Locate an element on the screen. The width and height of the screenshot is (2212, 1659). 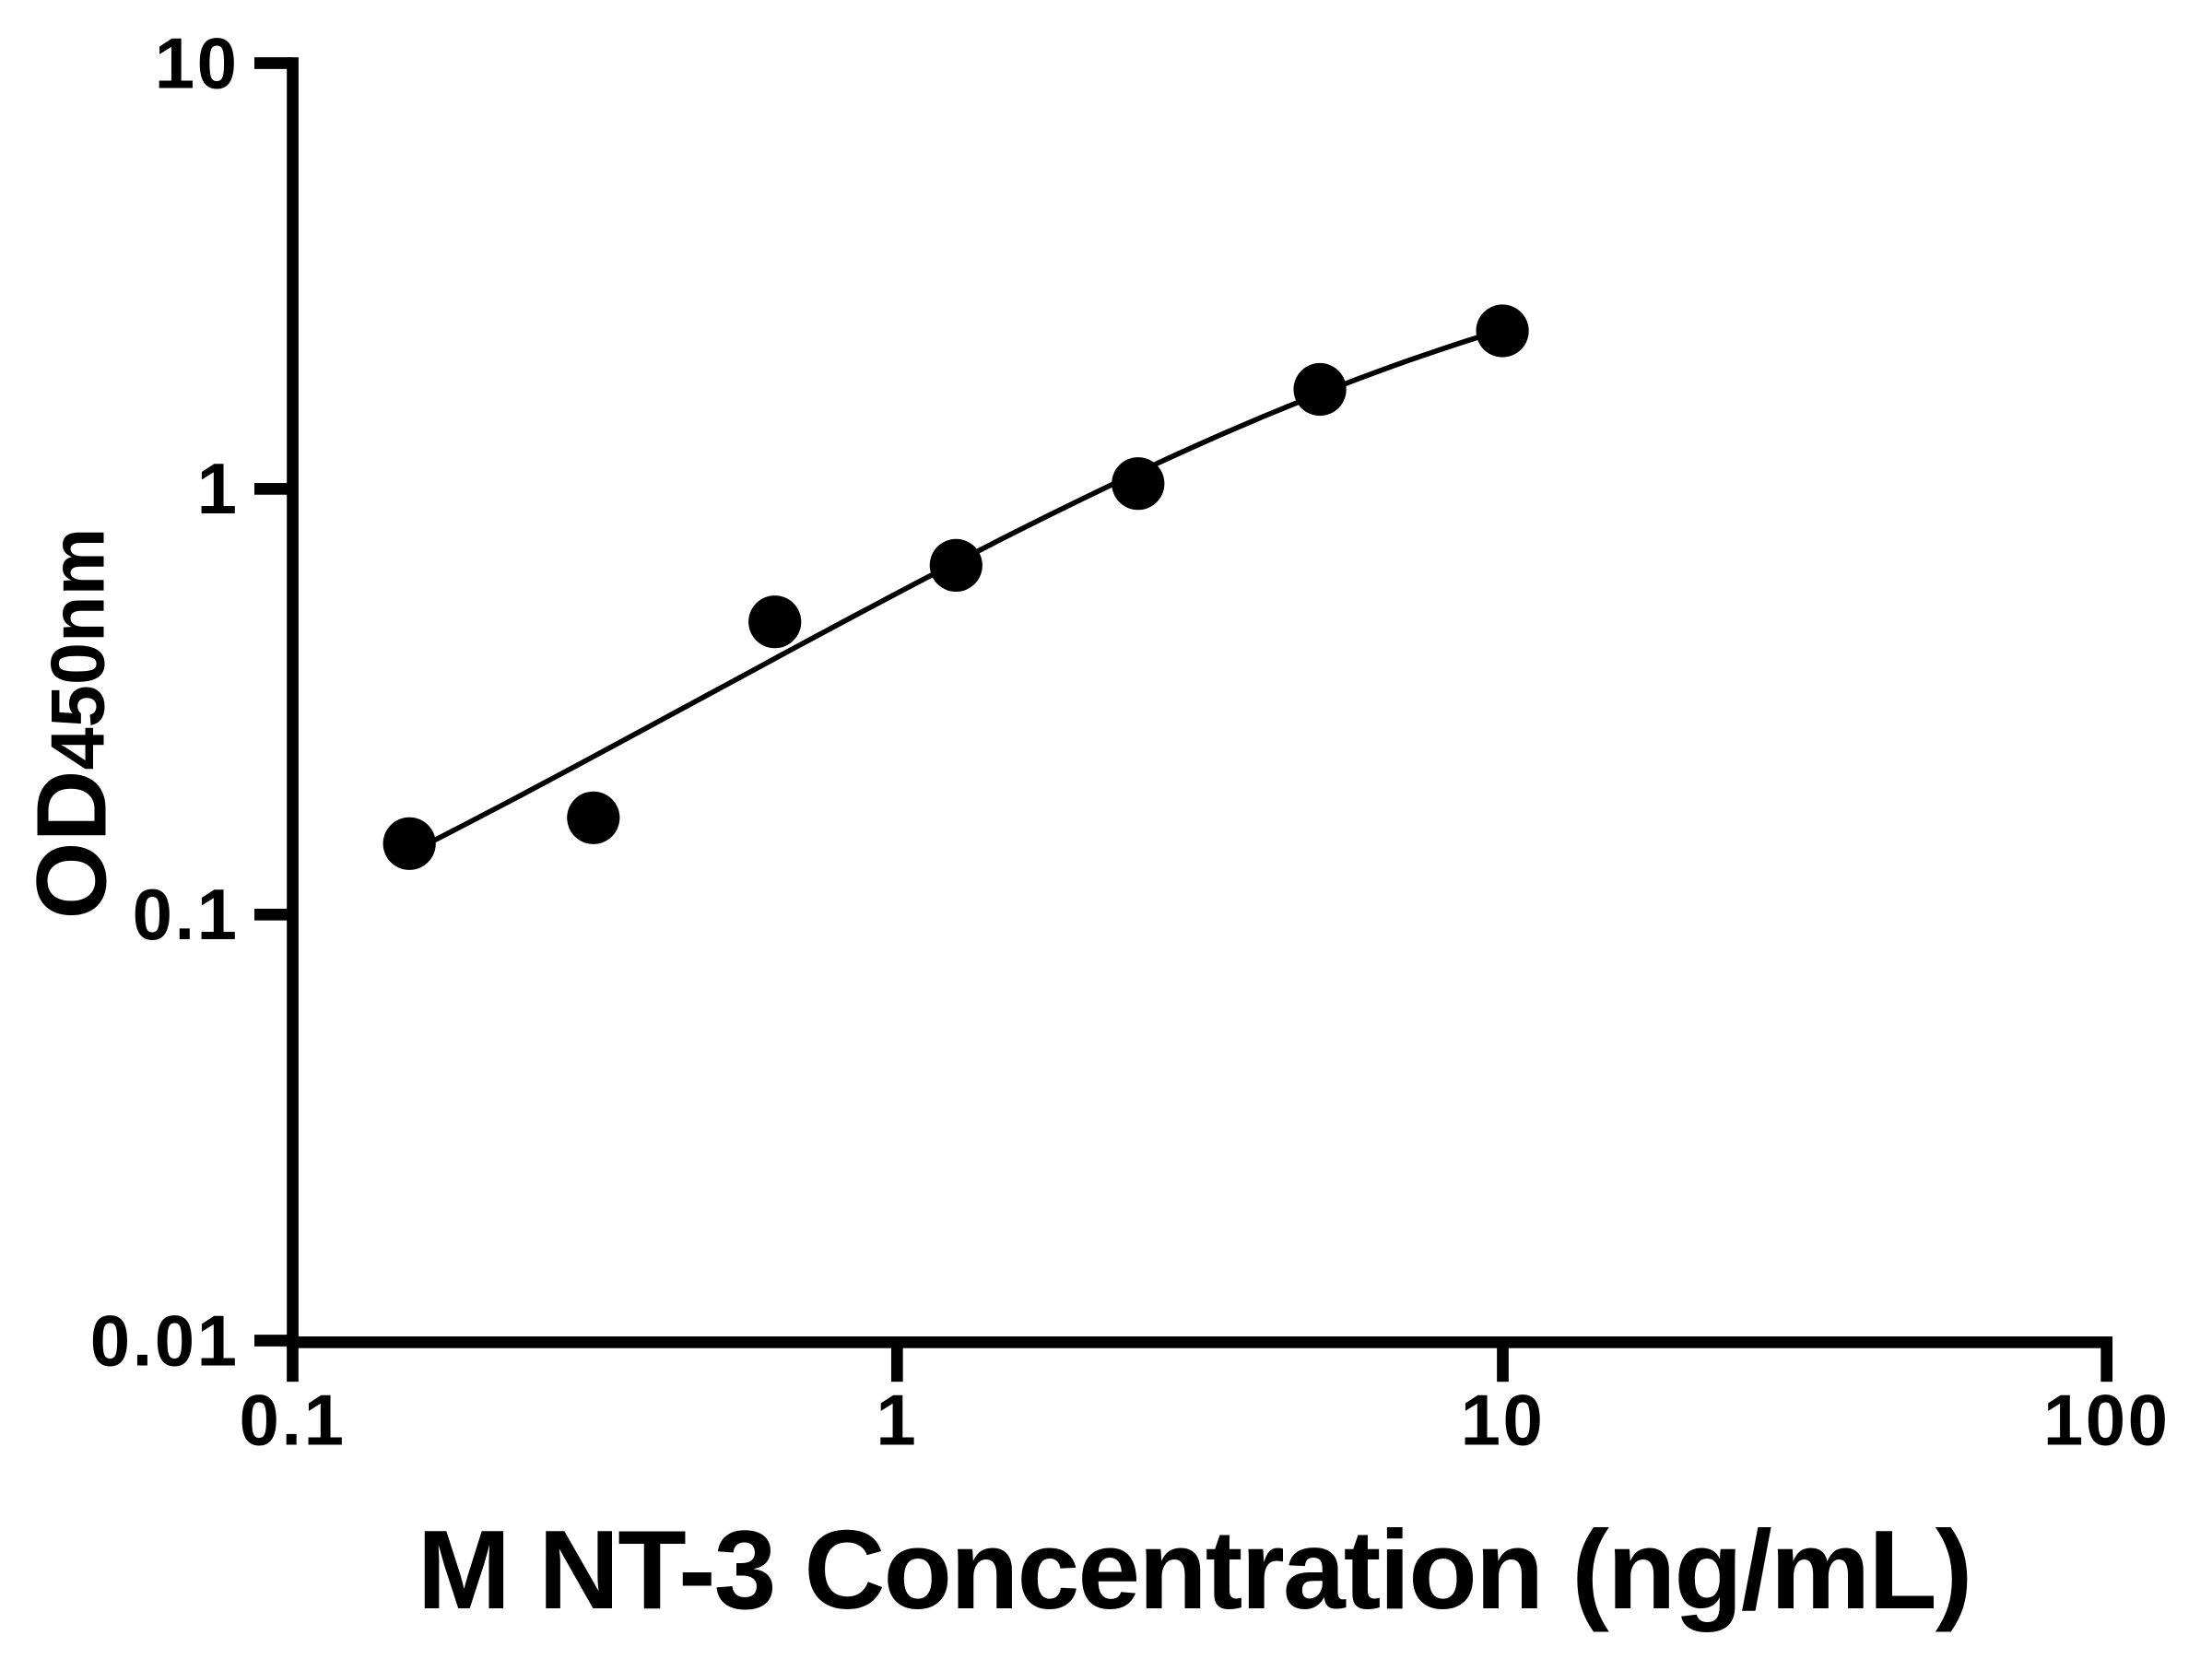
svg-text: OD450nm is located at coordinates (71, 724).